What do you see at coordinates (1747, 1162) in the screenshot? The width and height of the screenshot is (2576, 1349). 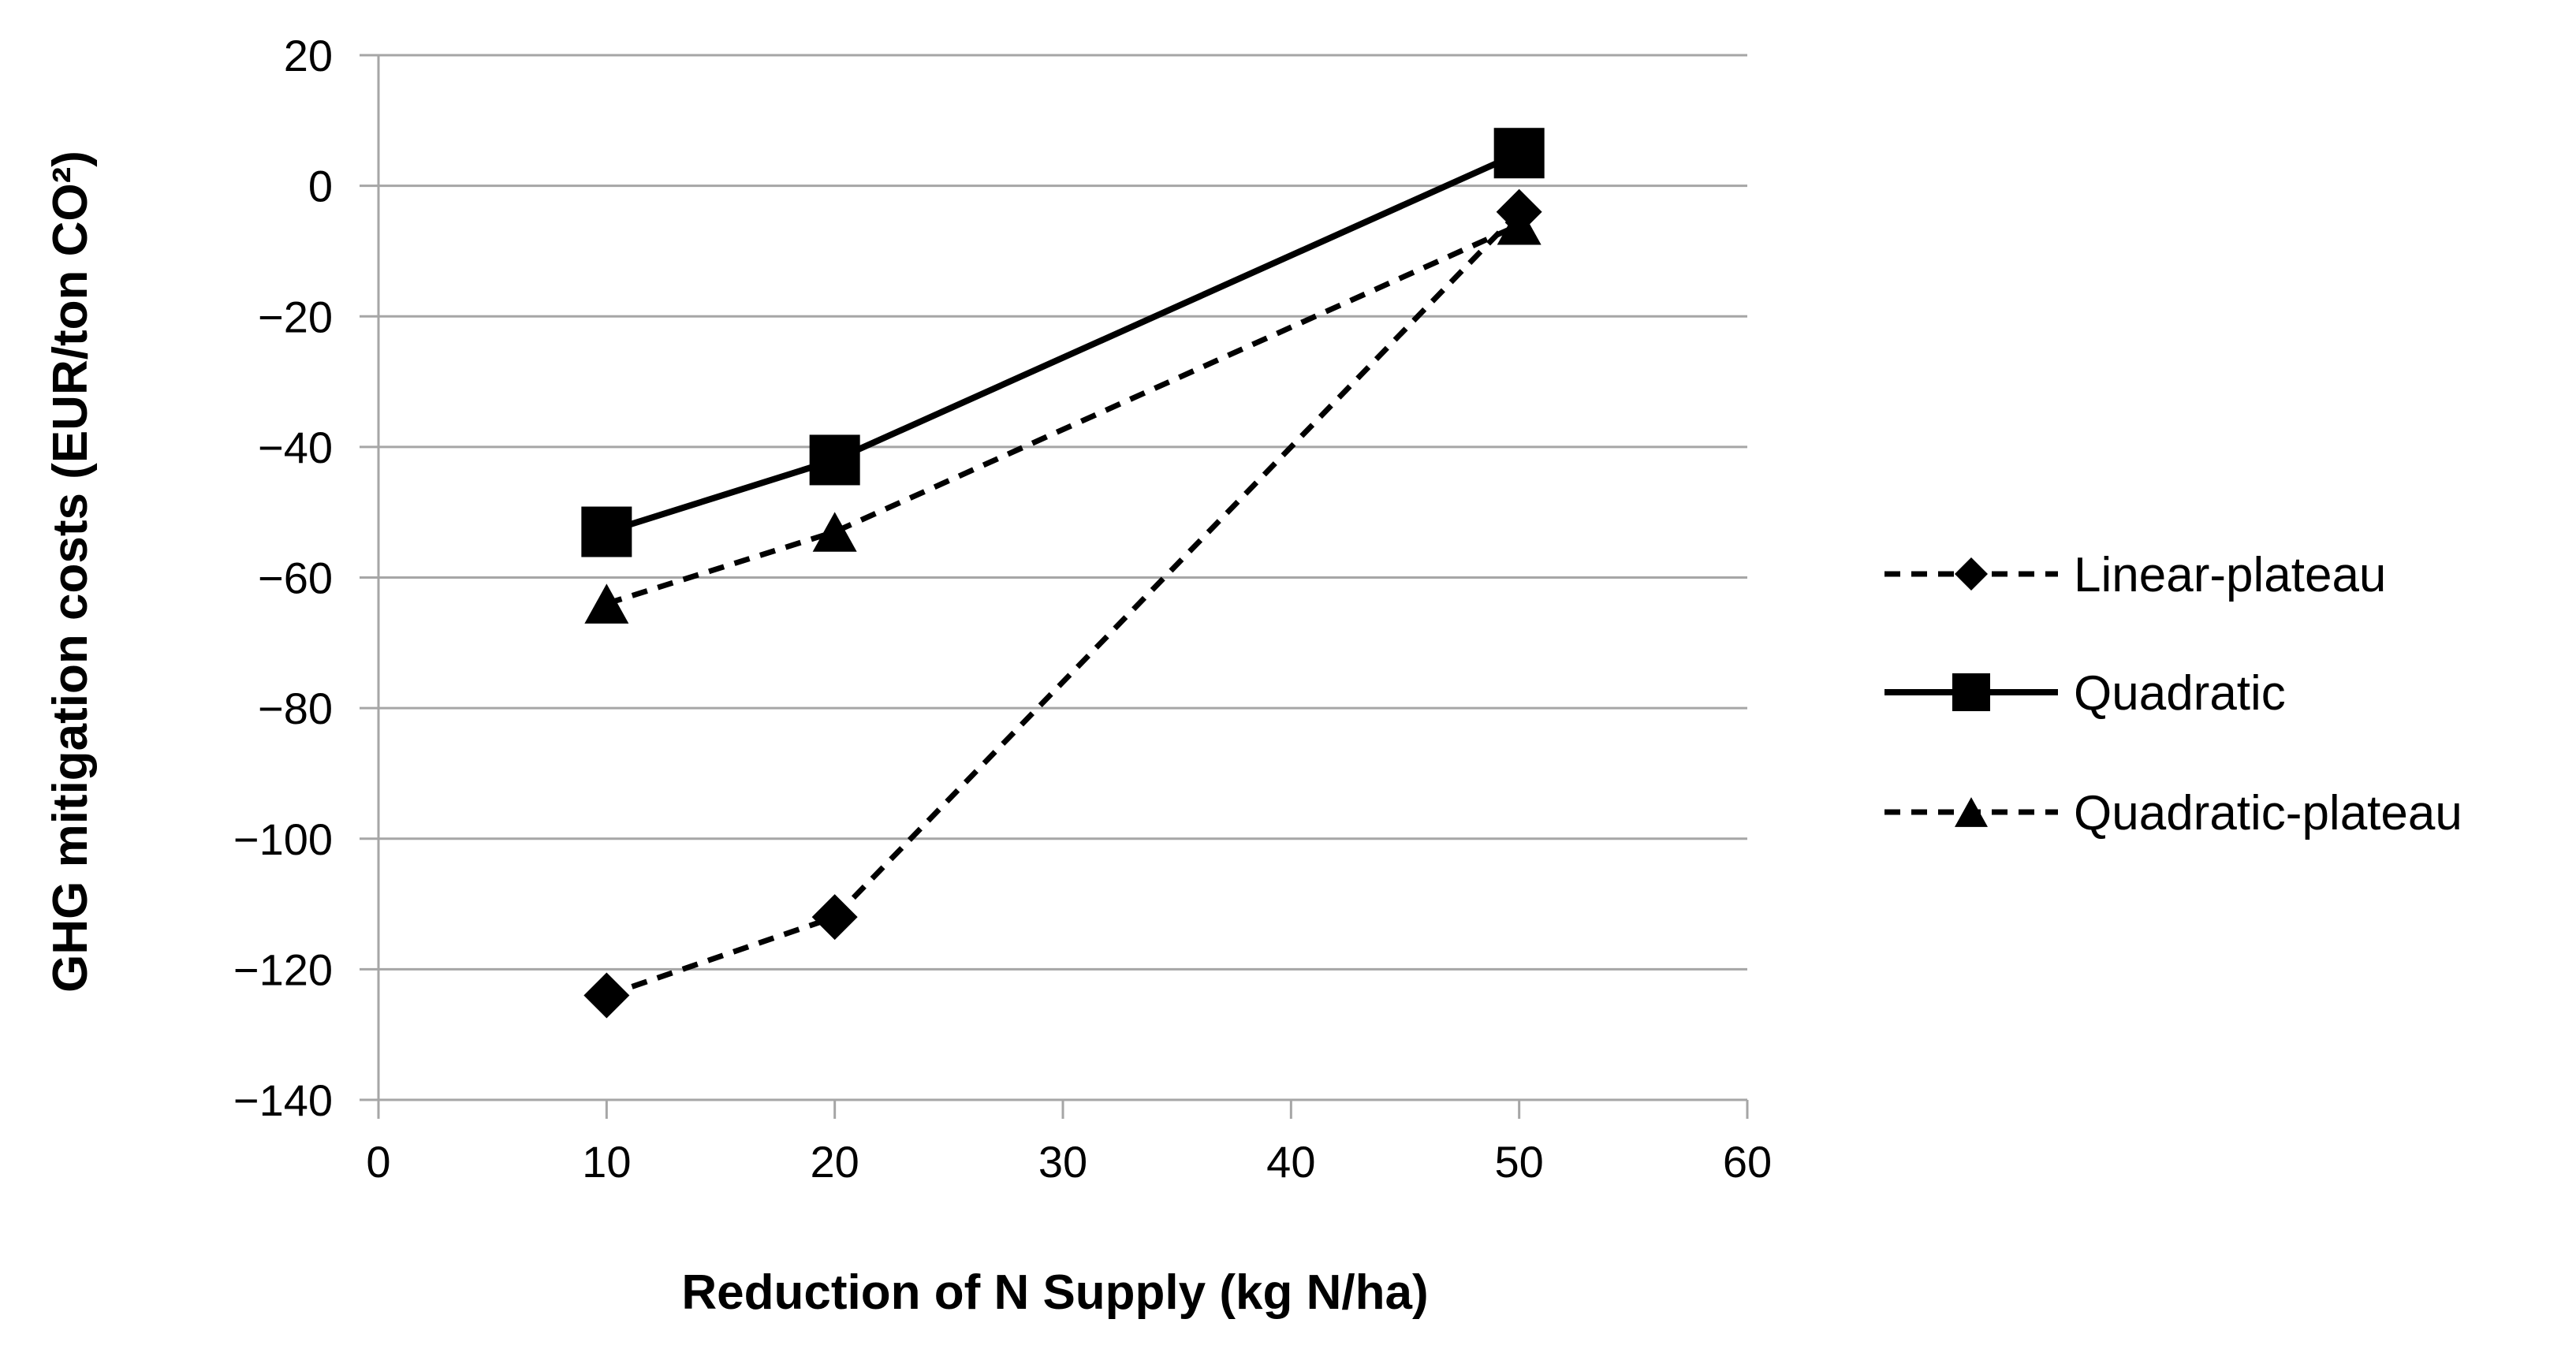 I see `x-tick-label: 60` at bounding box center [1747, 1162].